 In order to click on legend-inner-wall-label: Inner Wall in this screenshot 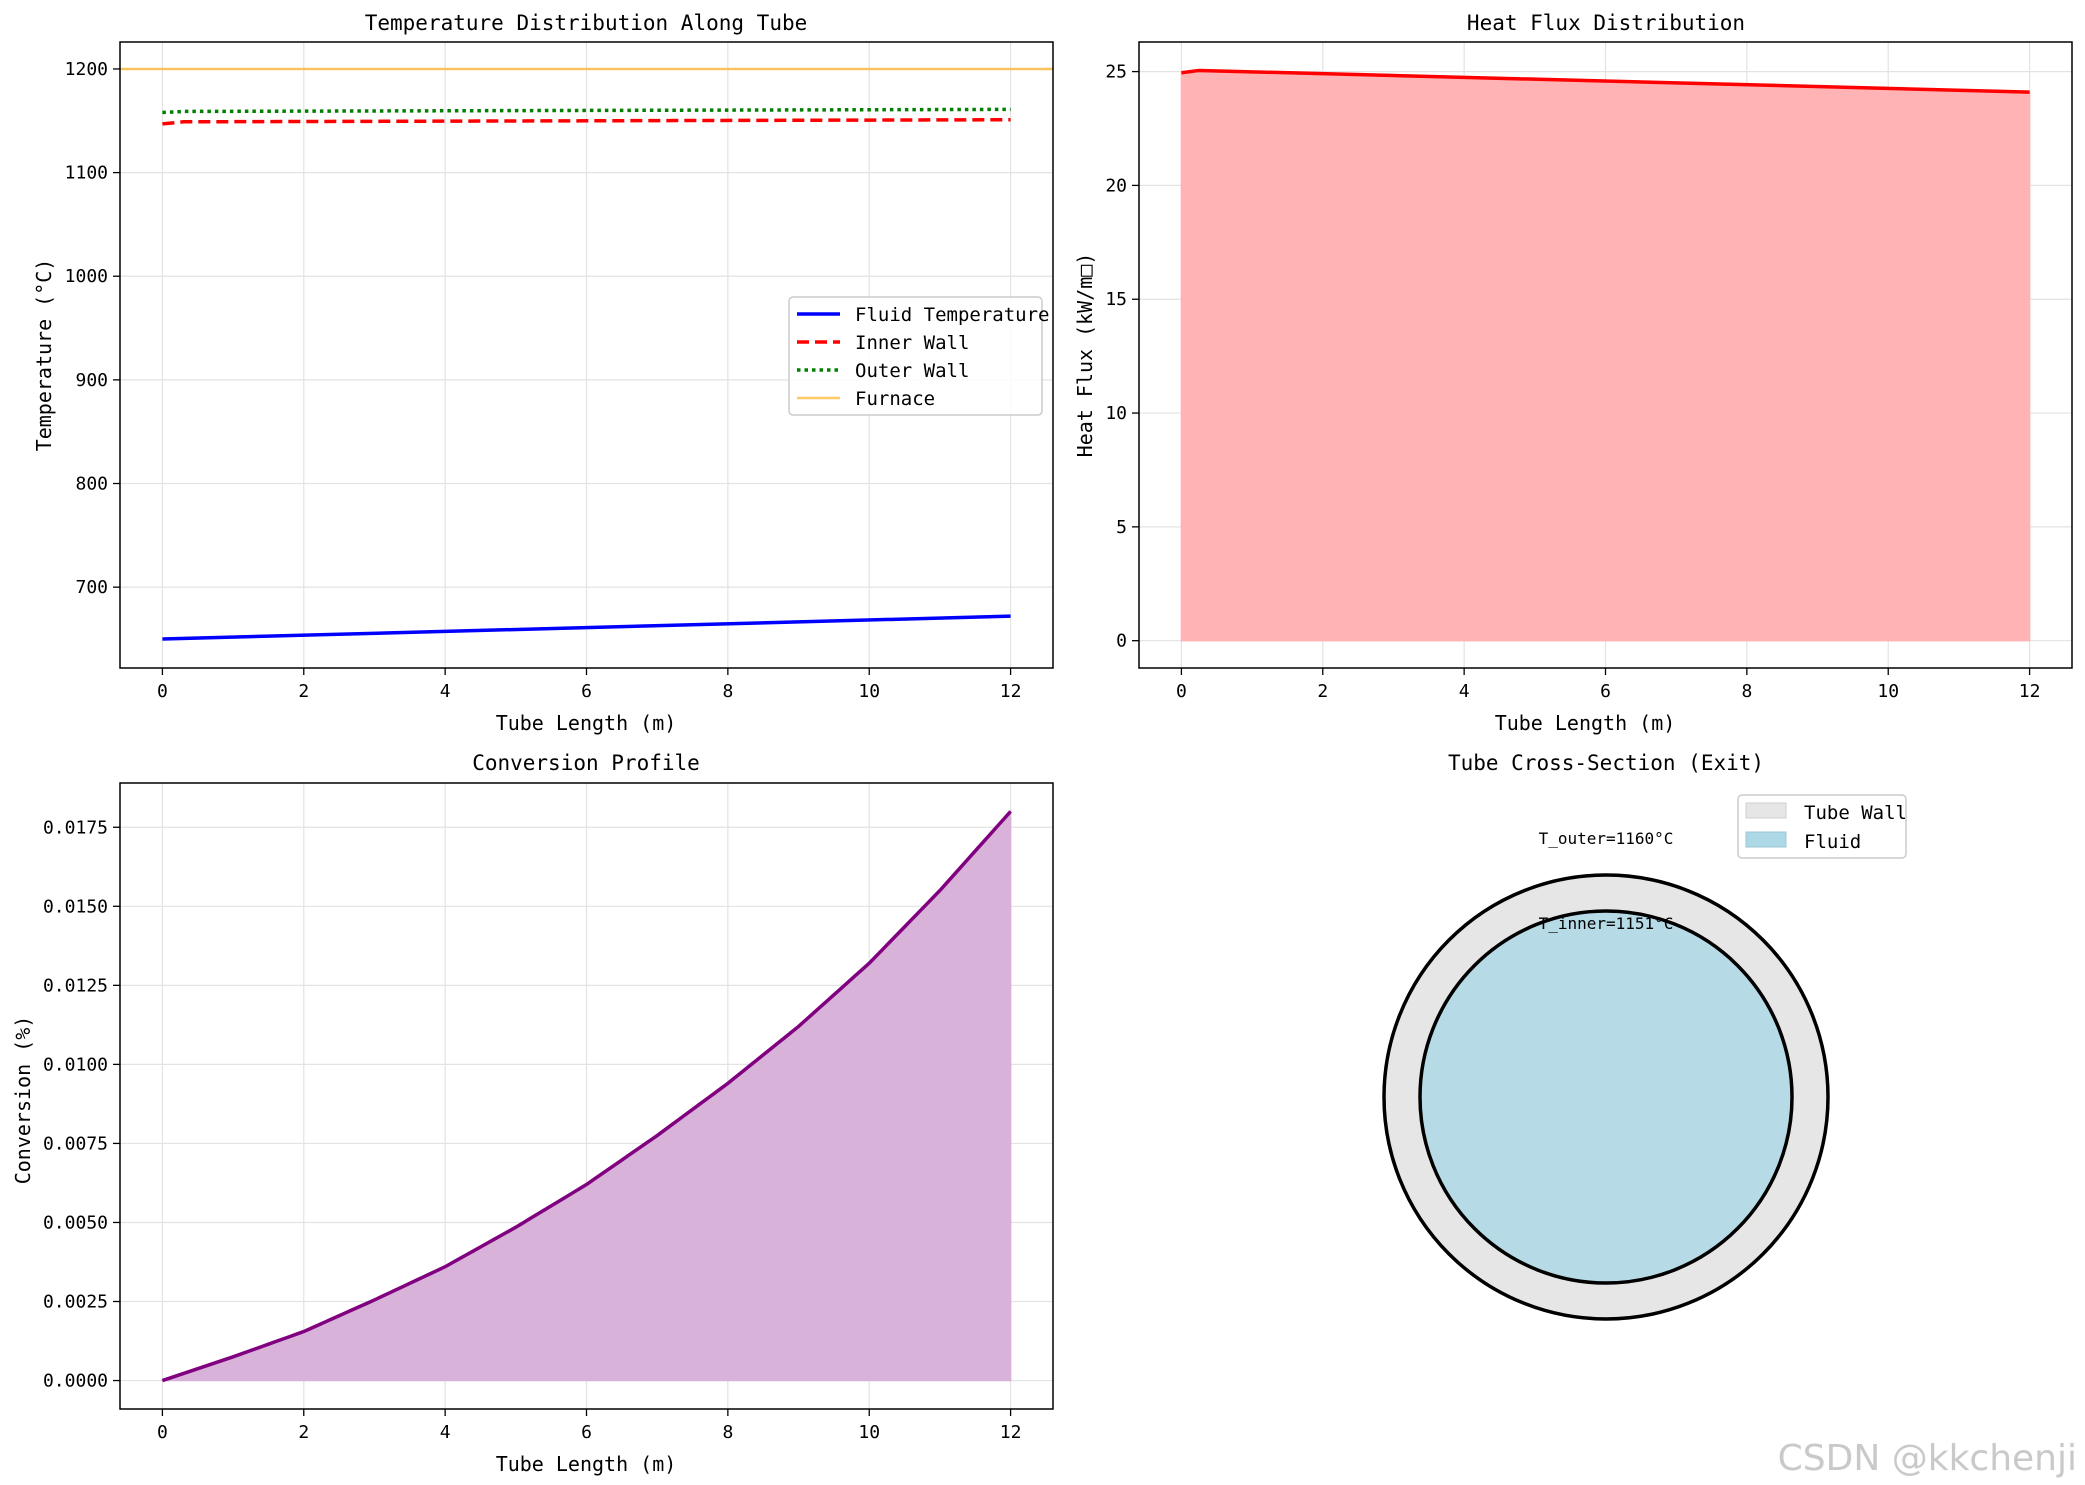, I will do `click(912, 343)`.